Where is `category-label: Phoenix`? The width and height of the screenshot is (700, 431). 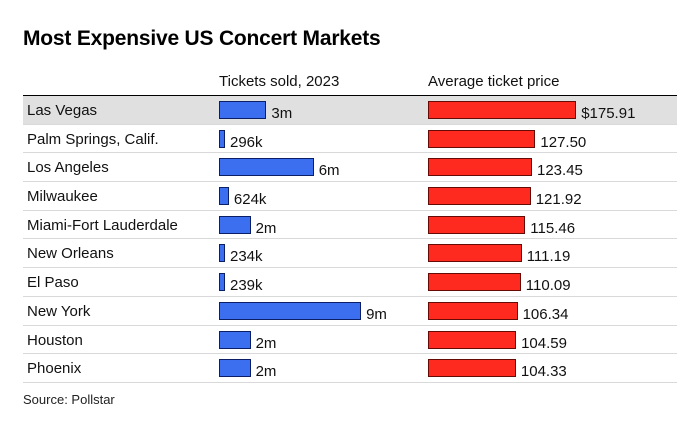 category-label: Phoenix is located at coordinates (54, 369).